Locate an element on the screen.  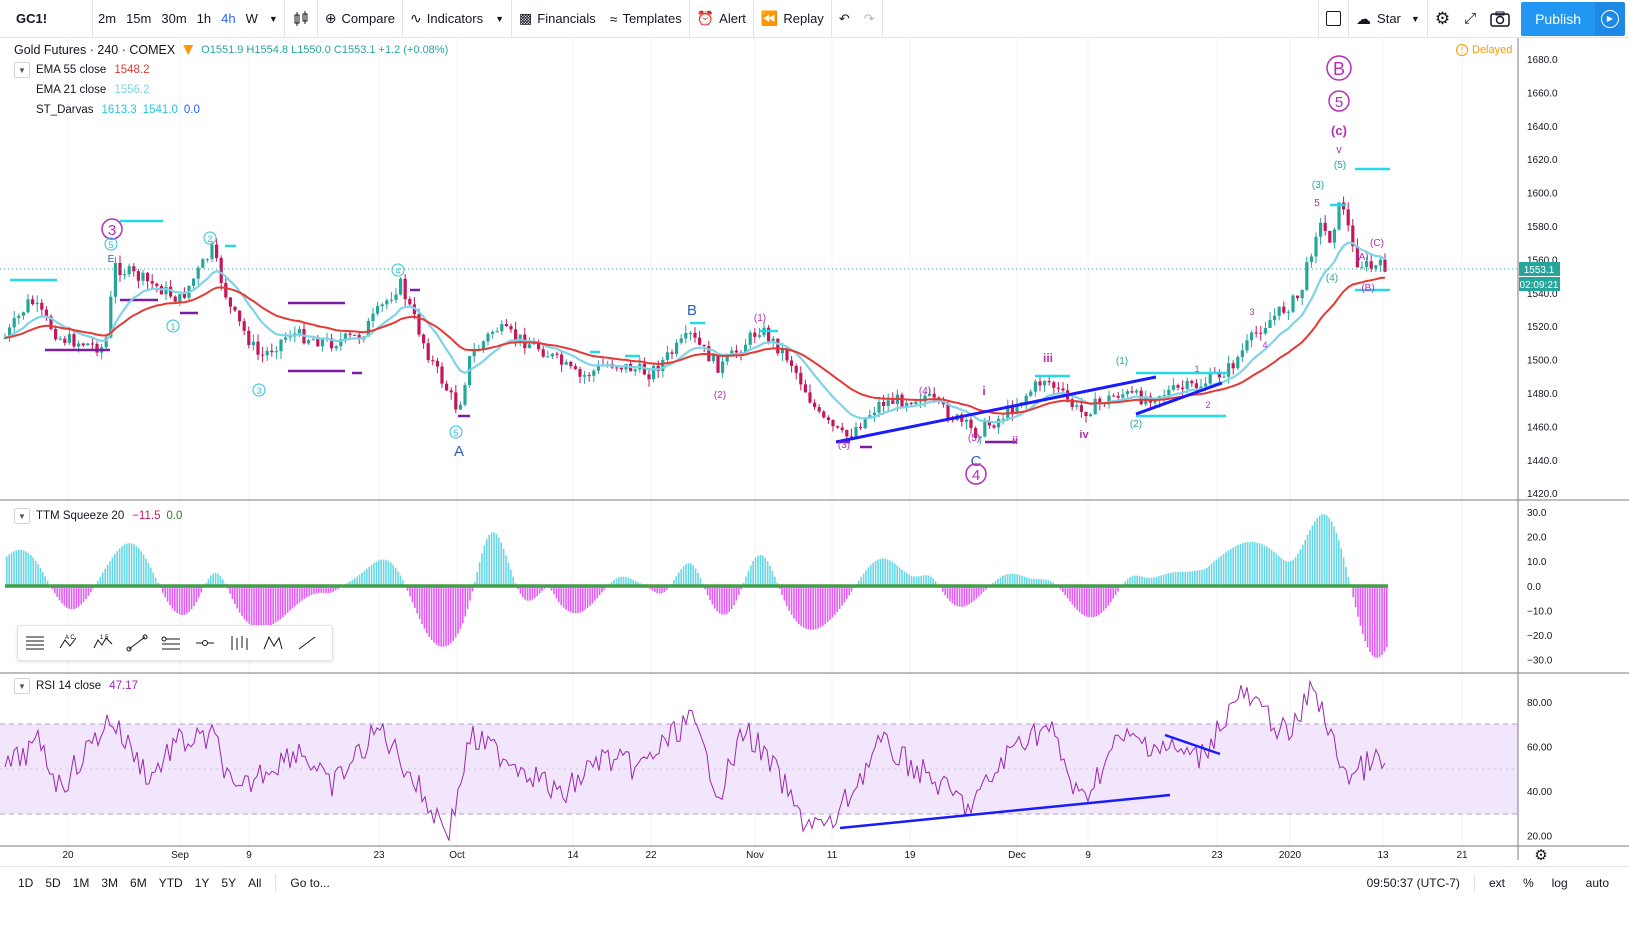
trend-line-tool is located at coordinates (307, 643).